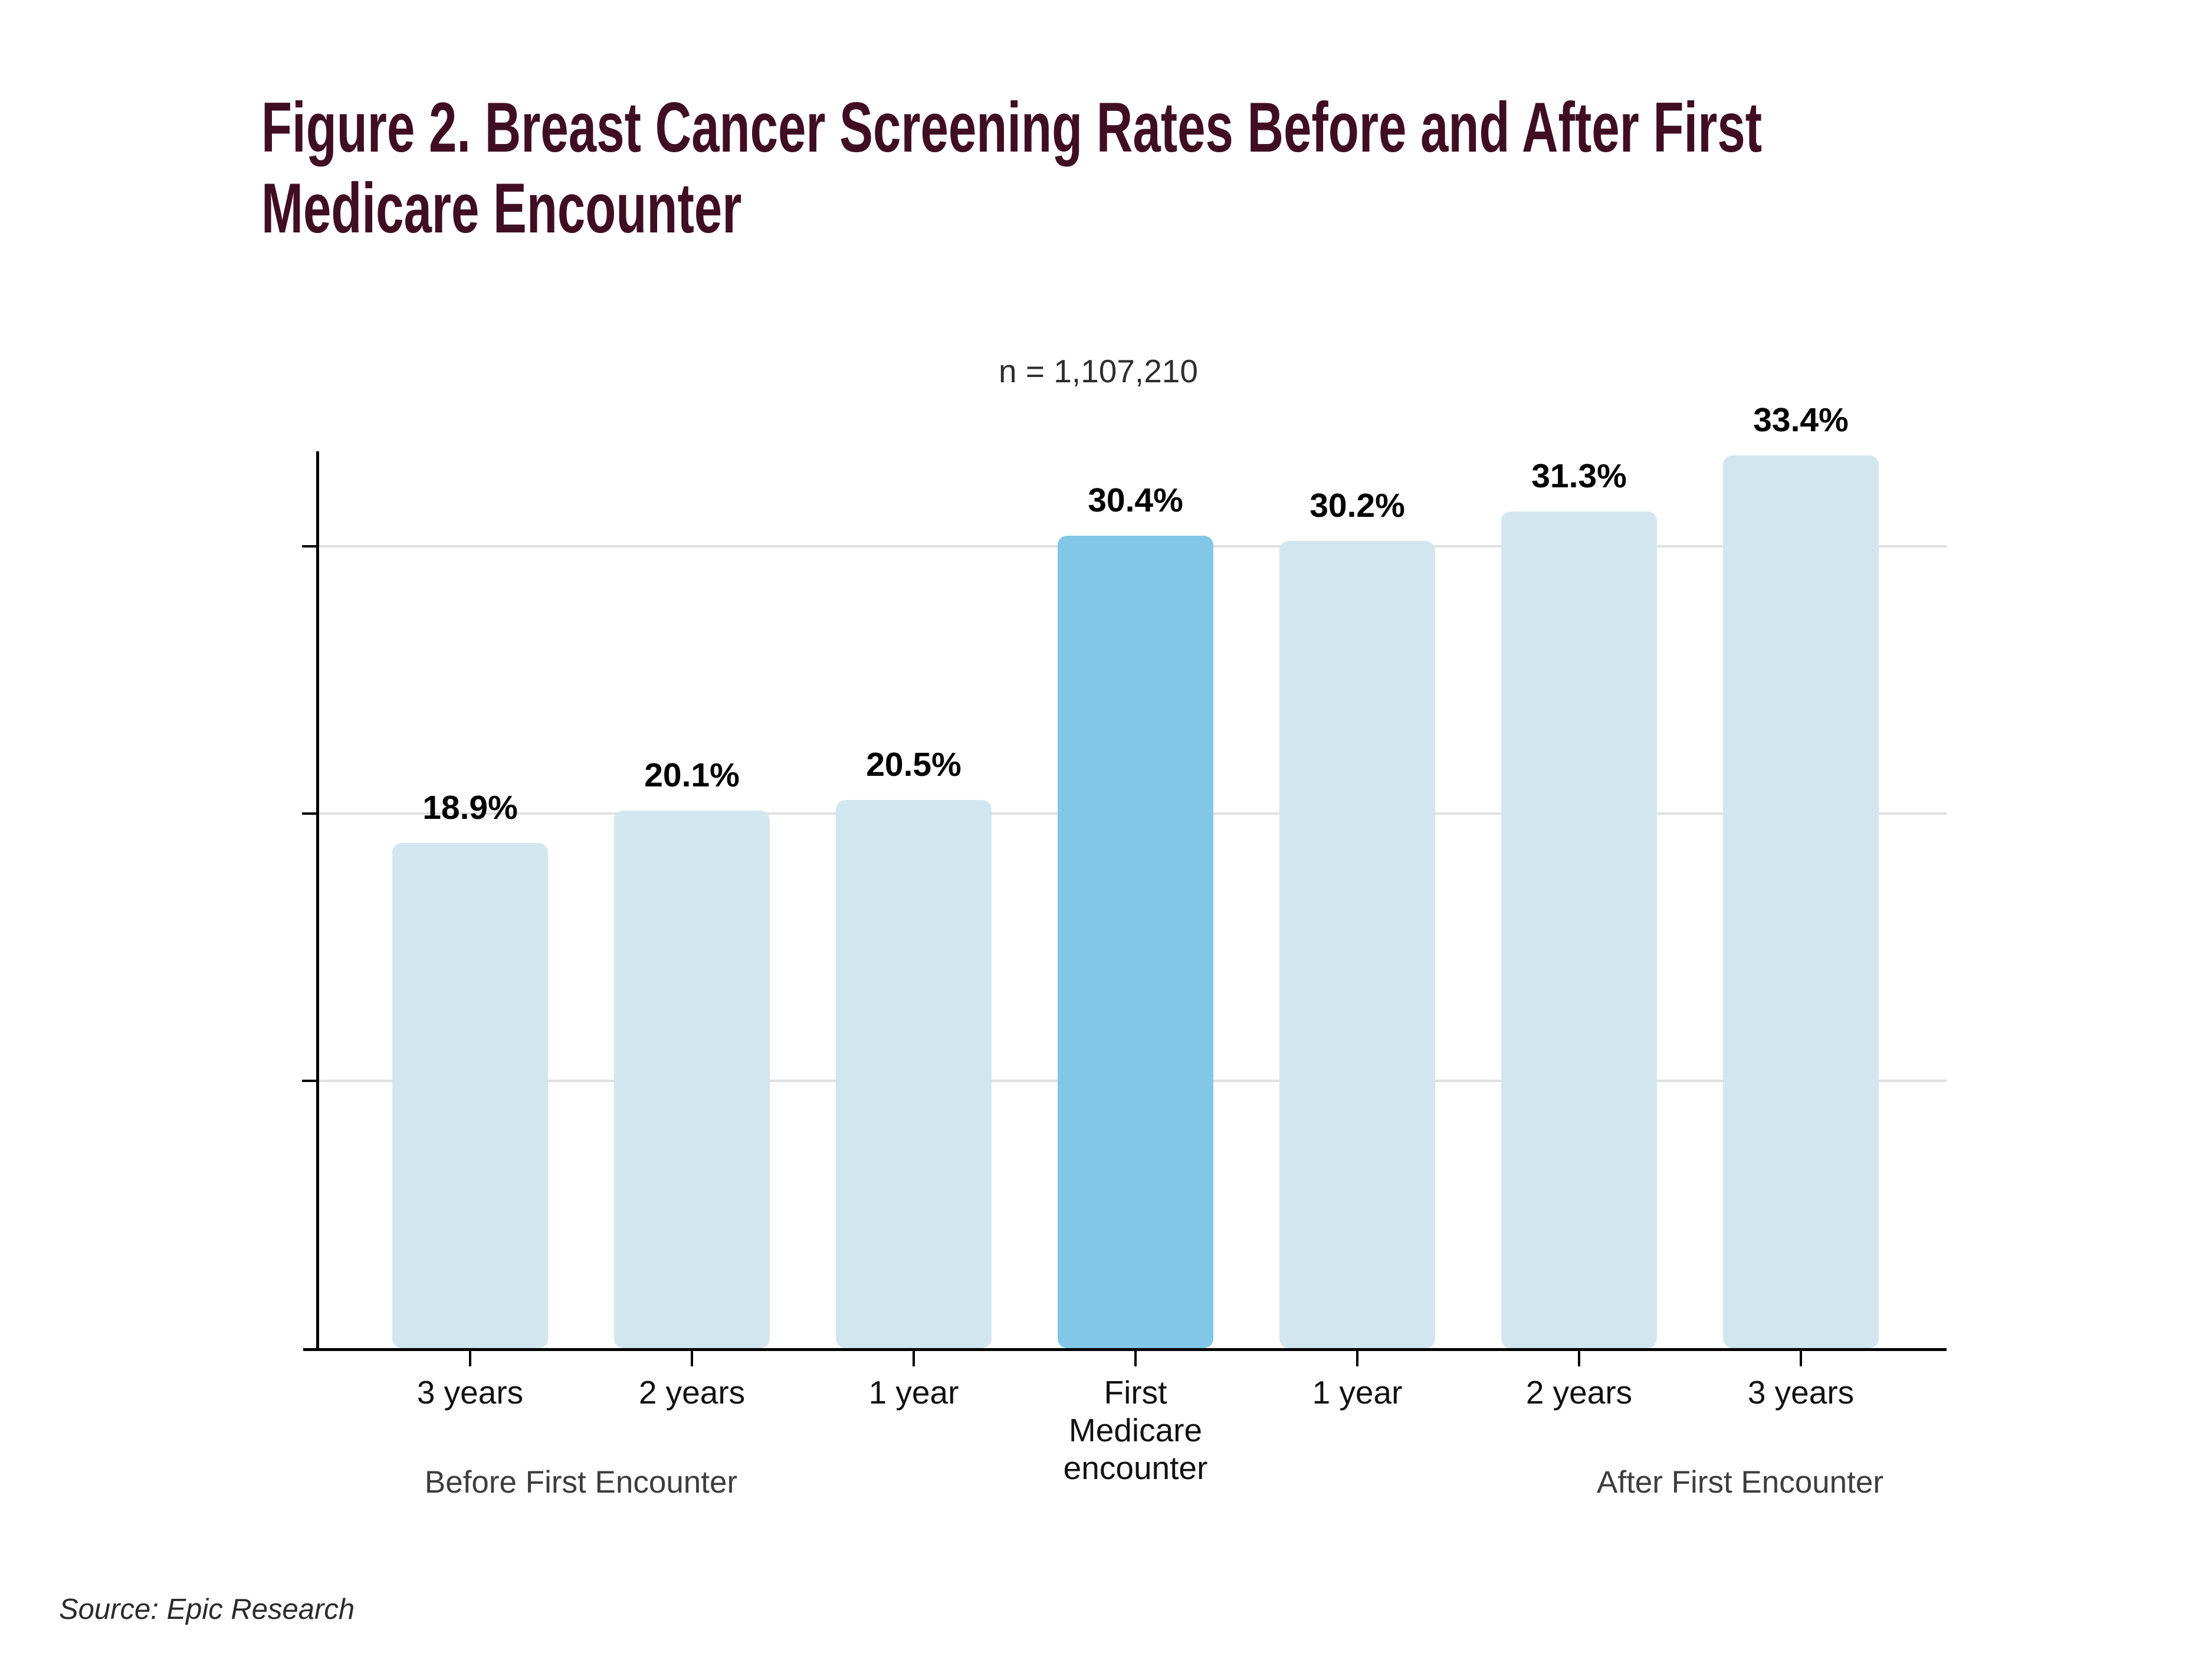 This screenshot has height=1659, width=2212. Describe the element at coordinates (1579, 476) in the screenshot. I see `bar-value-label: 31.3%` at that location.